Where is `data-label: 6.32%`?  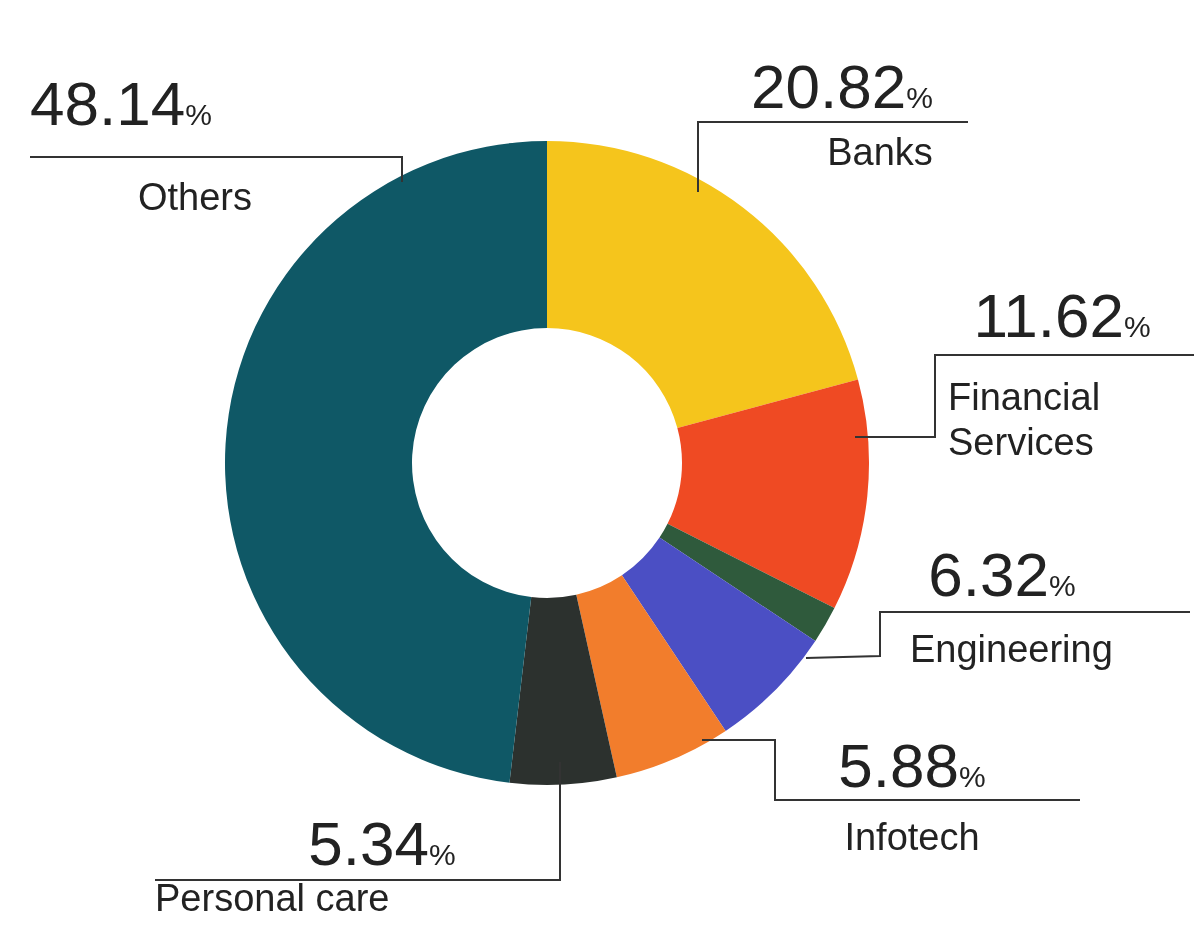 data-label: 6.32% is located at coordinates (1002, 574).